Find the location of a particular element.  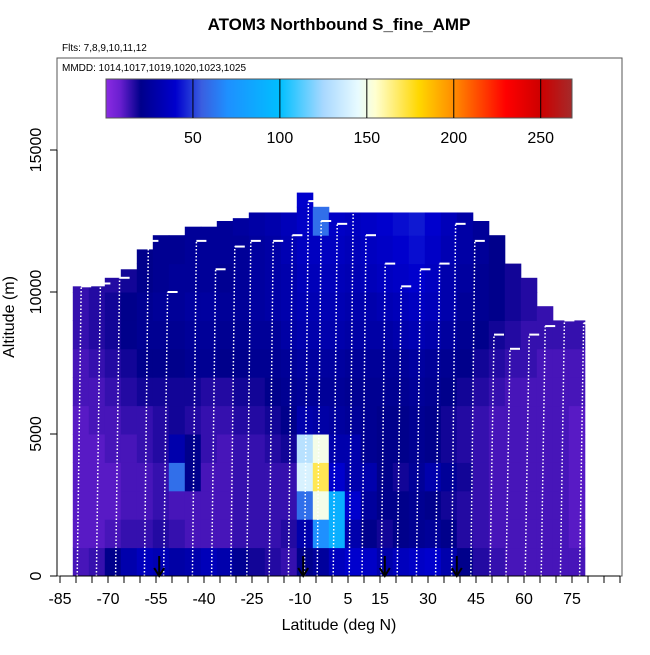

x-tick-label: -55 is located at coordinates (155, 599).